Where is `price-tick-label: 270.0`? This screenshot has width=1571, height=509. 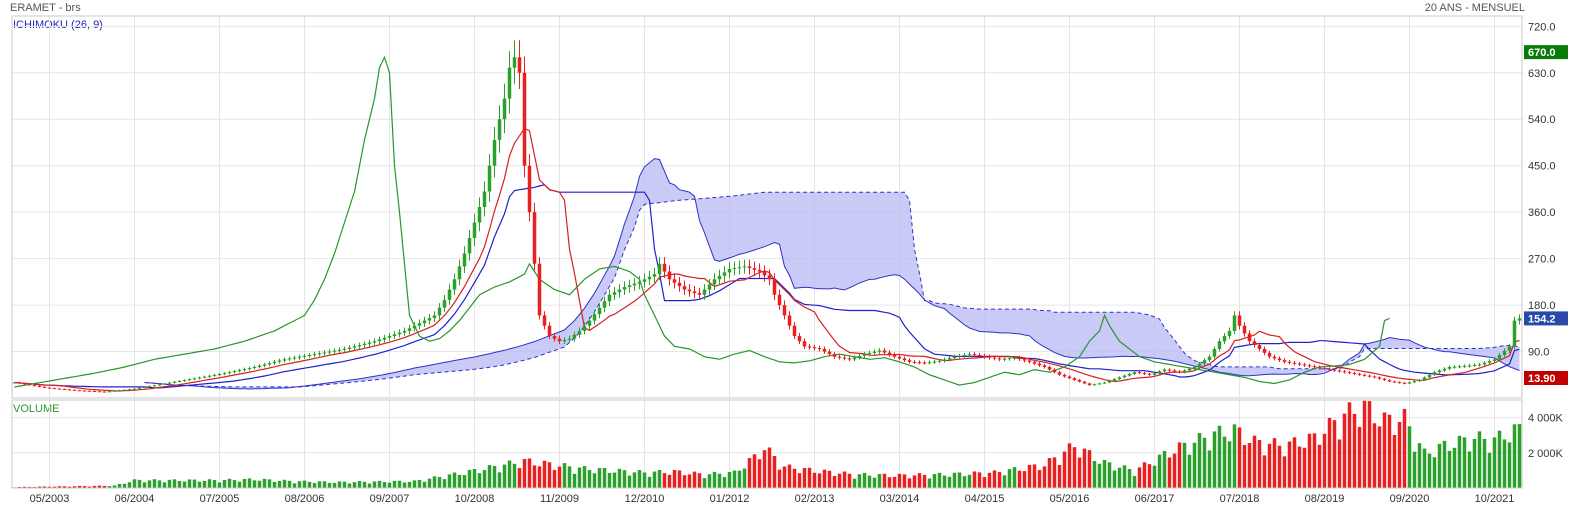
price-tick-label: 270.0 is located at coordinates (1542, 260).